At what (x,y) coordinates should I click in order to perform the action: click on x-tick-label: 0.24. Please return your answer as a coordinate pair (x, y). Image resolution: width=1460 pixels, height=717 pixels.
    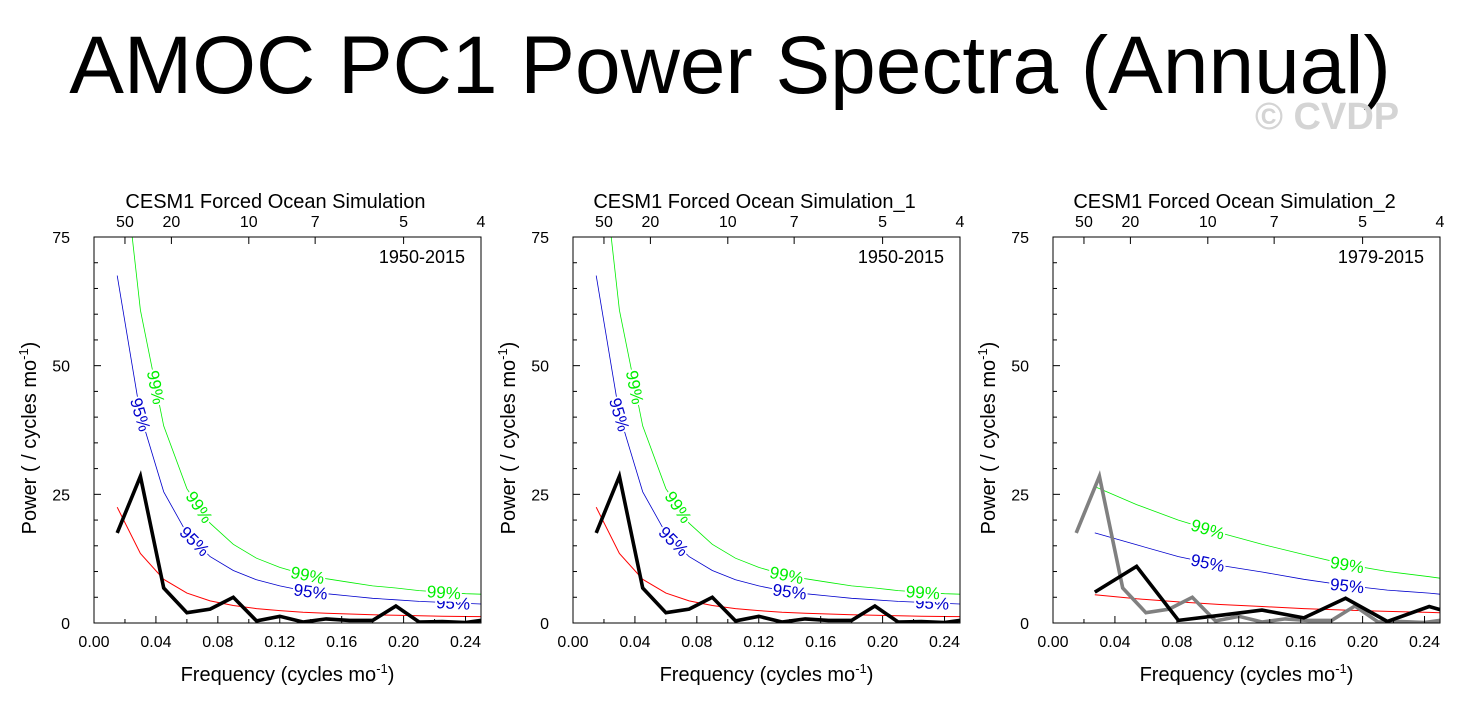
    Looking at the image, I should click on (944, 642).